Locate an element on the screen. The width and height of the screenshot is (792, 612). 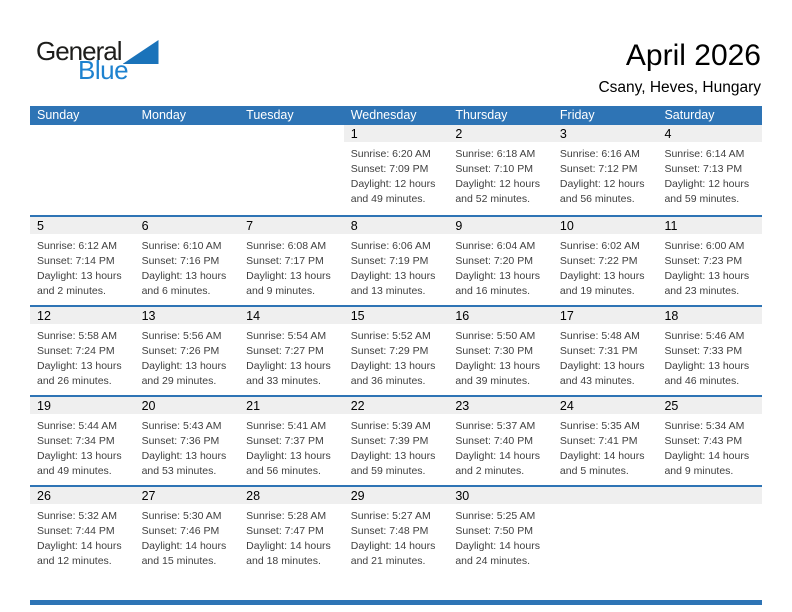
sunrise-text: Sunrise: 5:54 AM is located at coordinates (286, 336).